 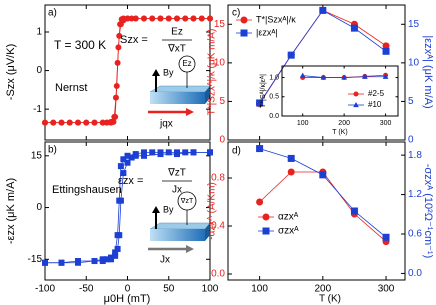 I want to click on x-tick-label: 200, so click(x=322, y=289).